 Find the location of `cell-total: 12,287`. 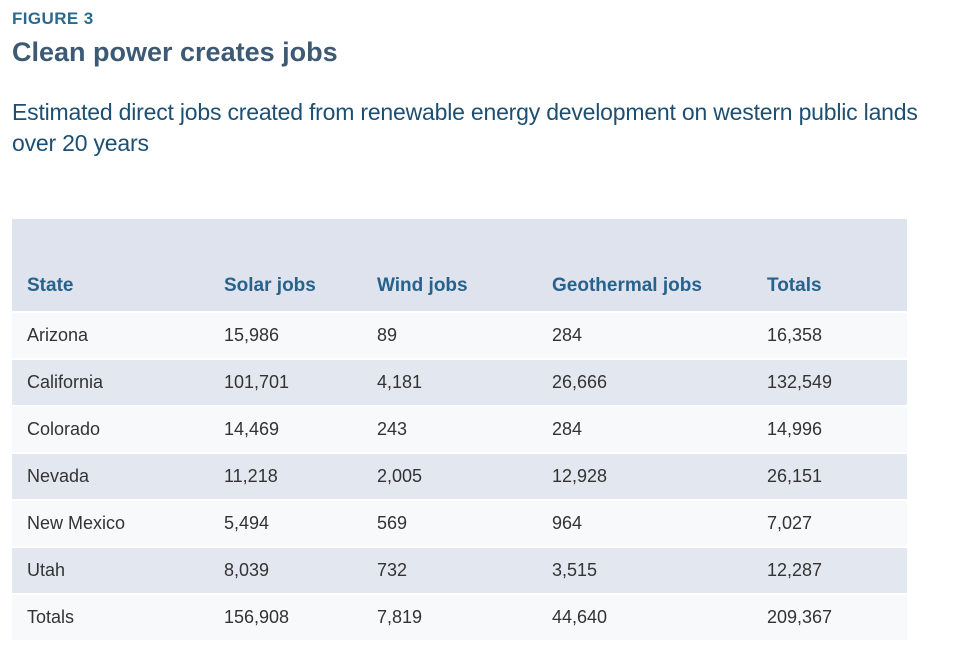

cell-total: 12,287 is located at coordinates (837, 570).